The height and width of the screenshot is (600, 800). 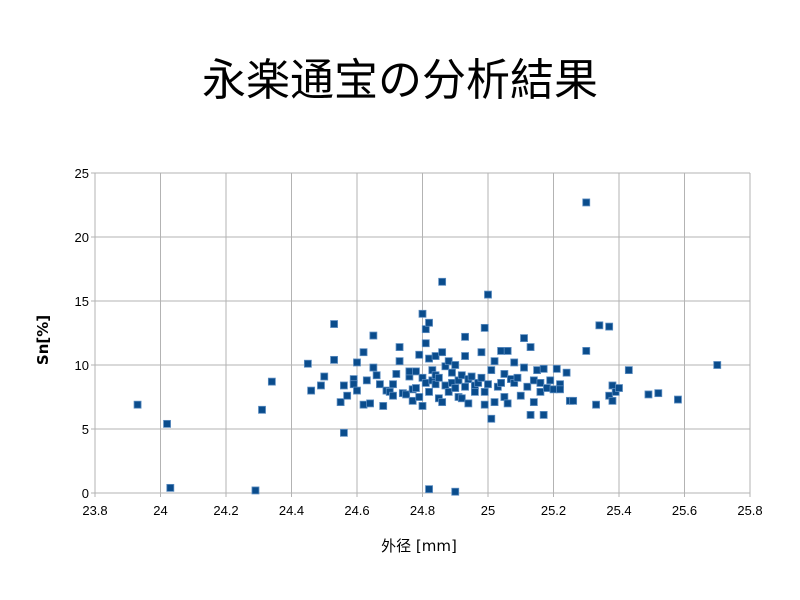 What do you see at coordinates (43, 340) in the screenshot?
I see `y-axis-label: Sn[%]` at bounding box center [43, 340].